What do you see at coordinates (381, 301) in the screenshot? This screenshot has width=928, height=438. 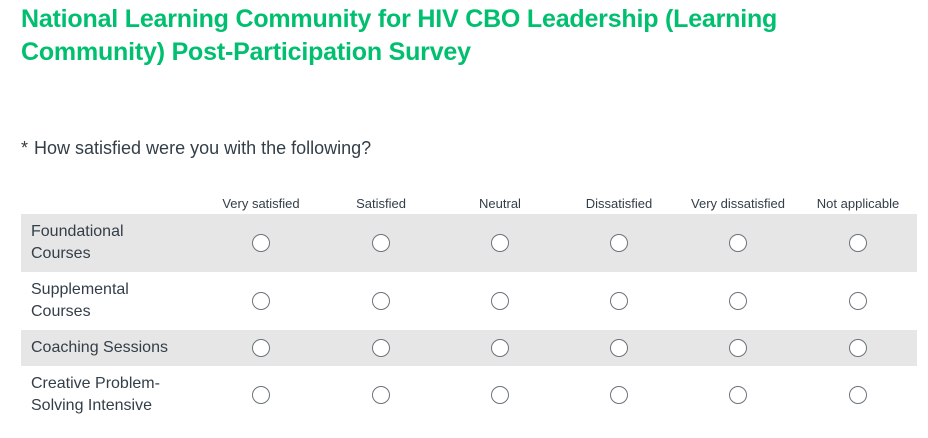 I see `radio-supplemental-satisfied` at bounding box center [381, 301].